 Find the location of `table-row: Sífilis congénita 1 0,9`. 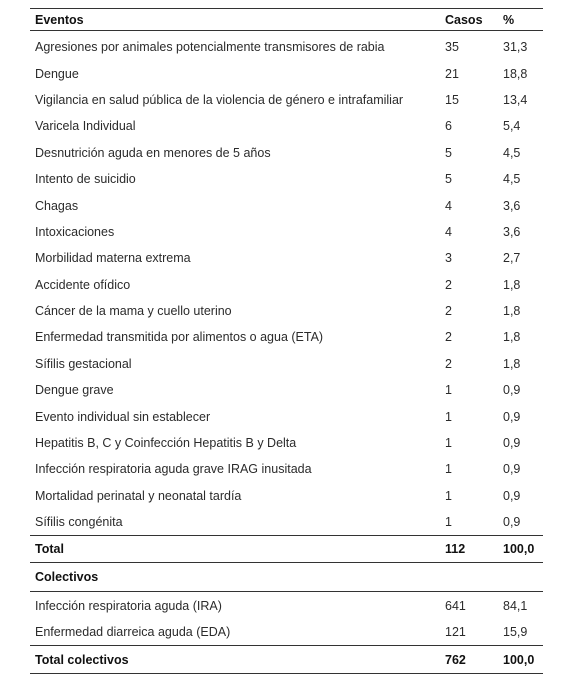

table-row: Sífilis congénita 1 0,9 is located at coordinates (286, 522).